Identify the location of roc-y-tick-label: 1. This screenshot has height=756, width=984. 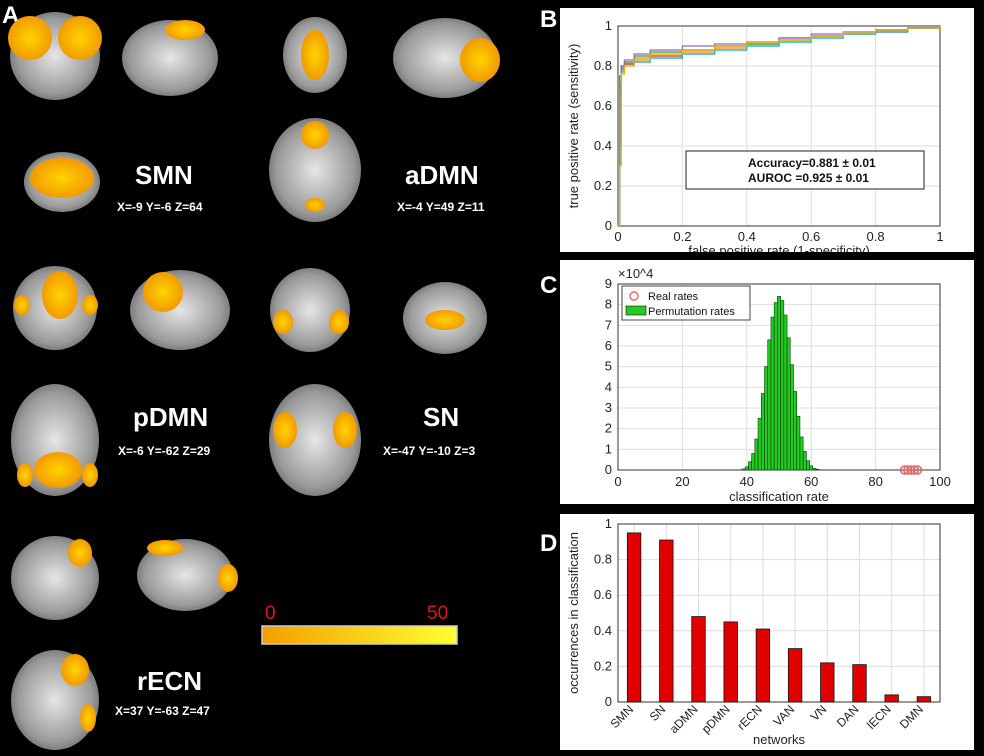
(608, 25).